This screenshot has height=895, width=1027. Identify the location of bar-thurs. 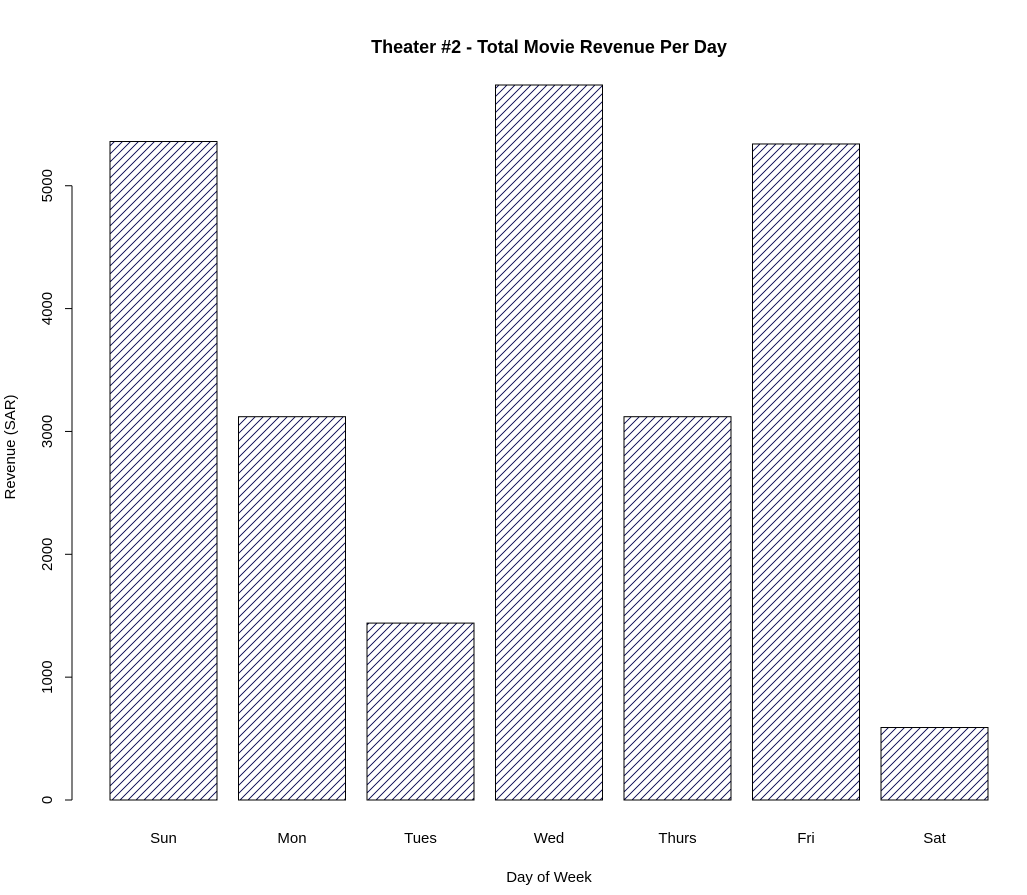
(677, 608).